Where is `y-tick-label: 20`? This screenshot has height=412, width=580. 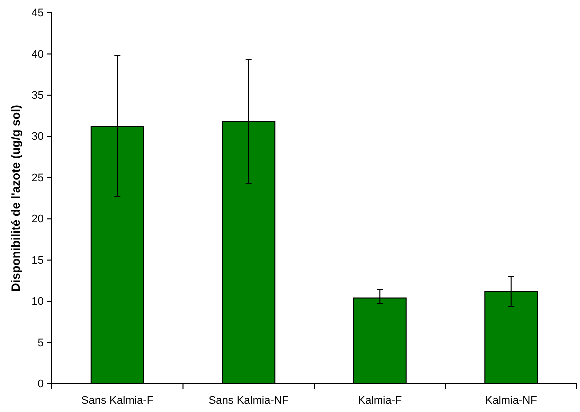
y-tick-label: 20 is located at coordinates (38, 220).